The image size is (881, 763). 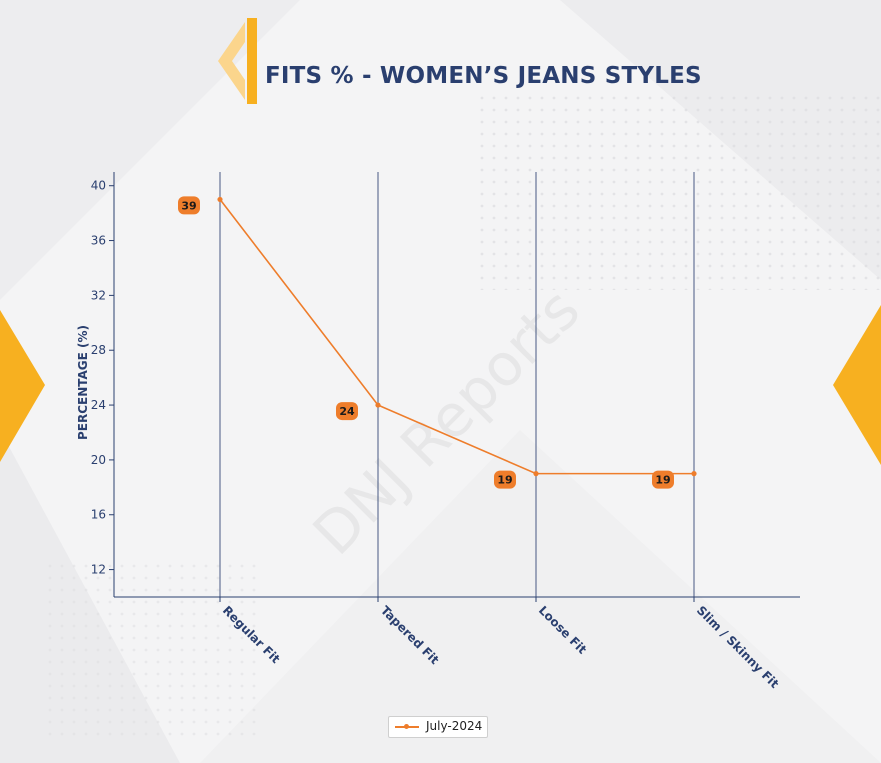 I want to click on right-arrow-decoration, so click(x=857, y=385).